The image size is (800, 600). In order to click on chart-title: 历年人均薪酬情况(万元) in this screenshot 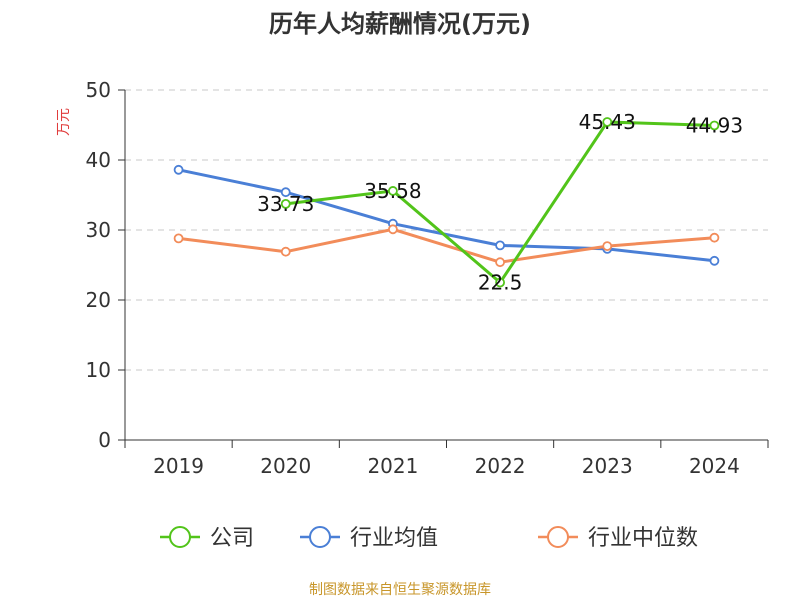, I will do `click(400, 24)`.